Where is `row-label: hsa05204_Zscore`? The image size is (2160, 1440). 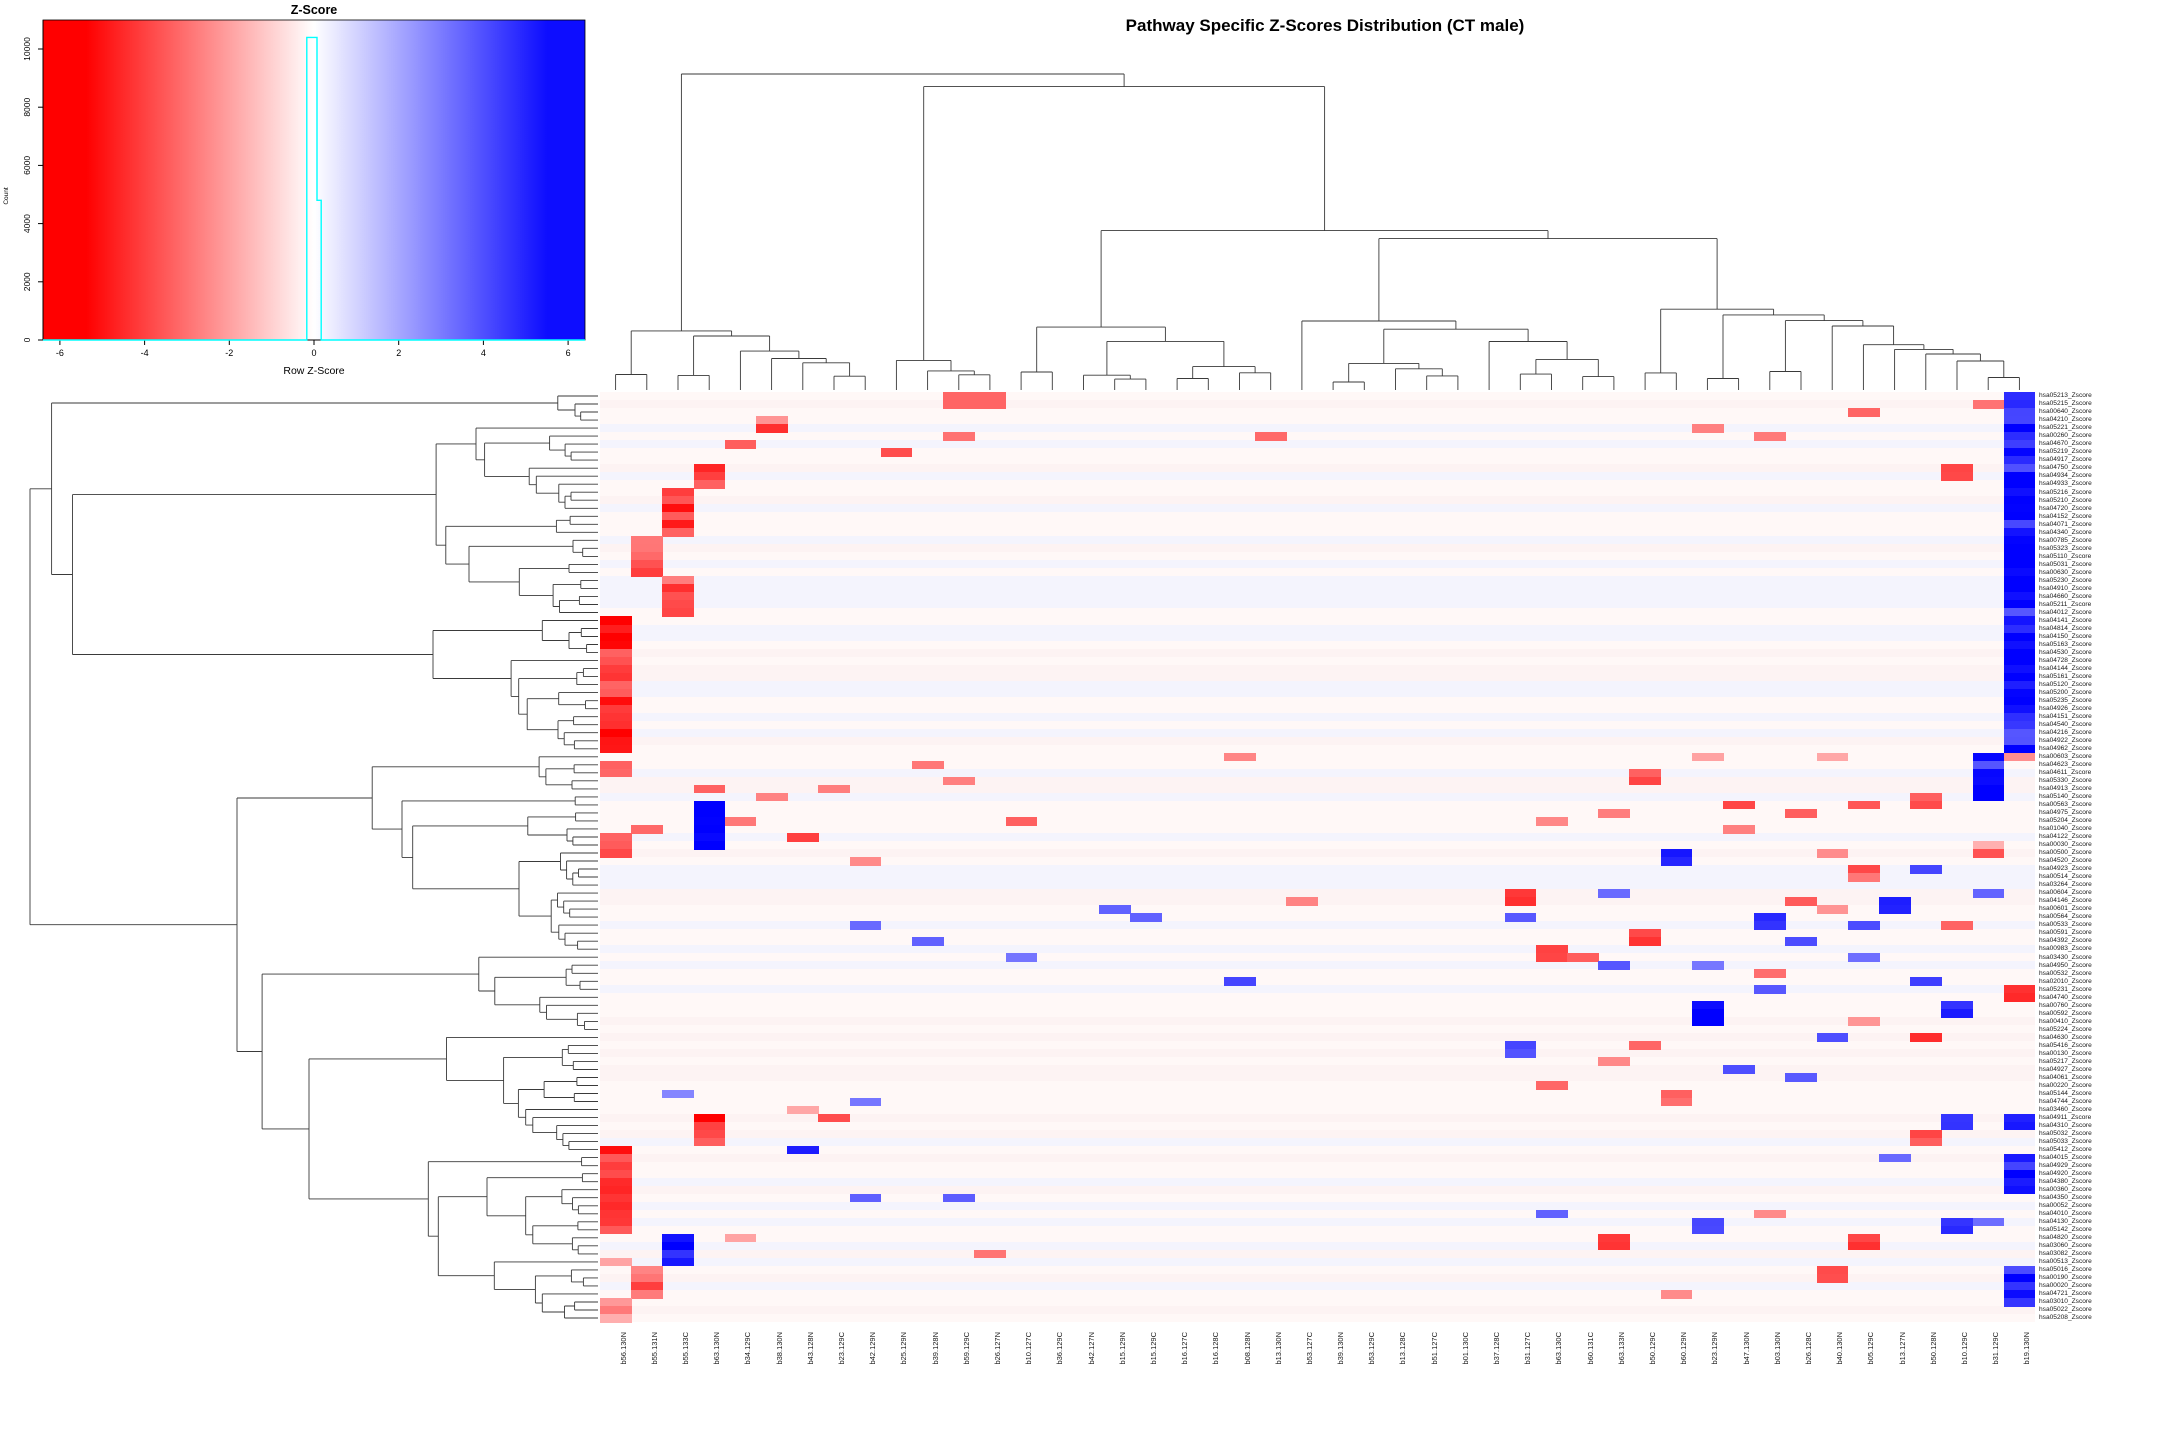
row-label: hsa05204_Zscore is located at coordinates (2065, 821).